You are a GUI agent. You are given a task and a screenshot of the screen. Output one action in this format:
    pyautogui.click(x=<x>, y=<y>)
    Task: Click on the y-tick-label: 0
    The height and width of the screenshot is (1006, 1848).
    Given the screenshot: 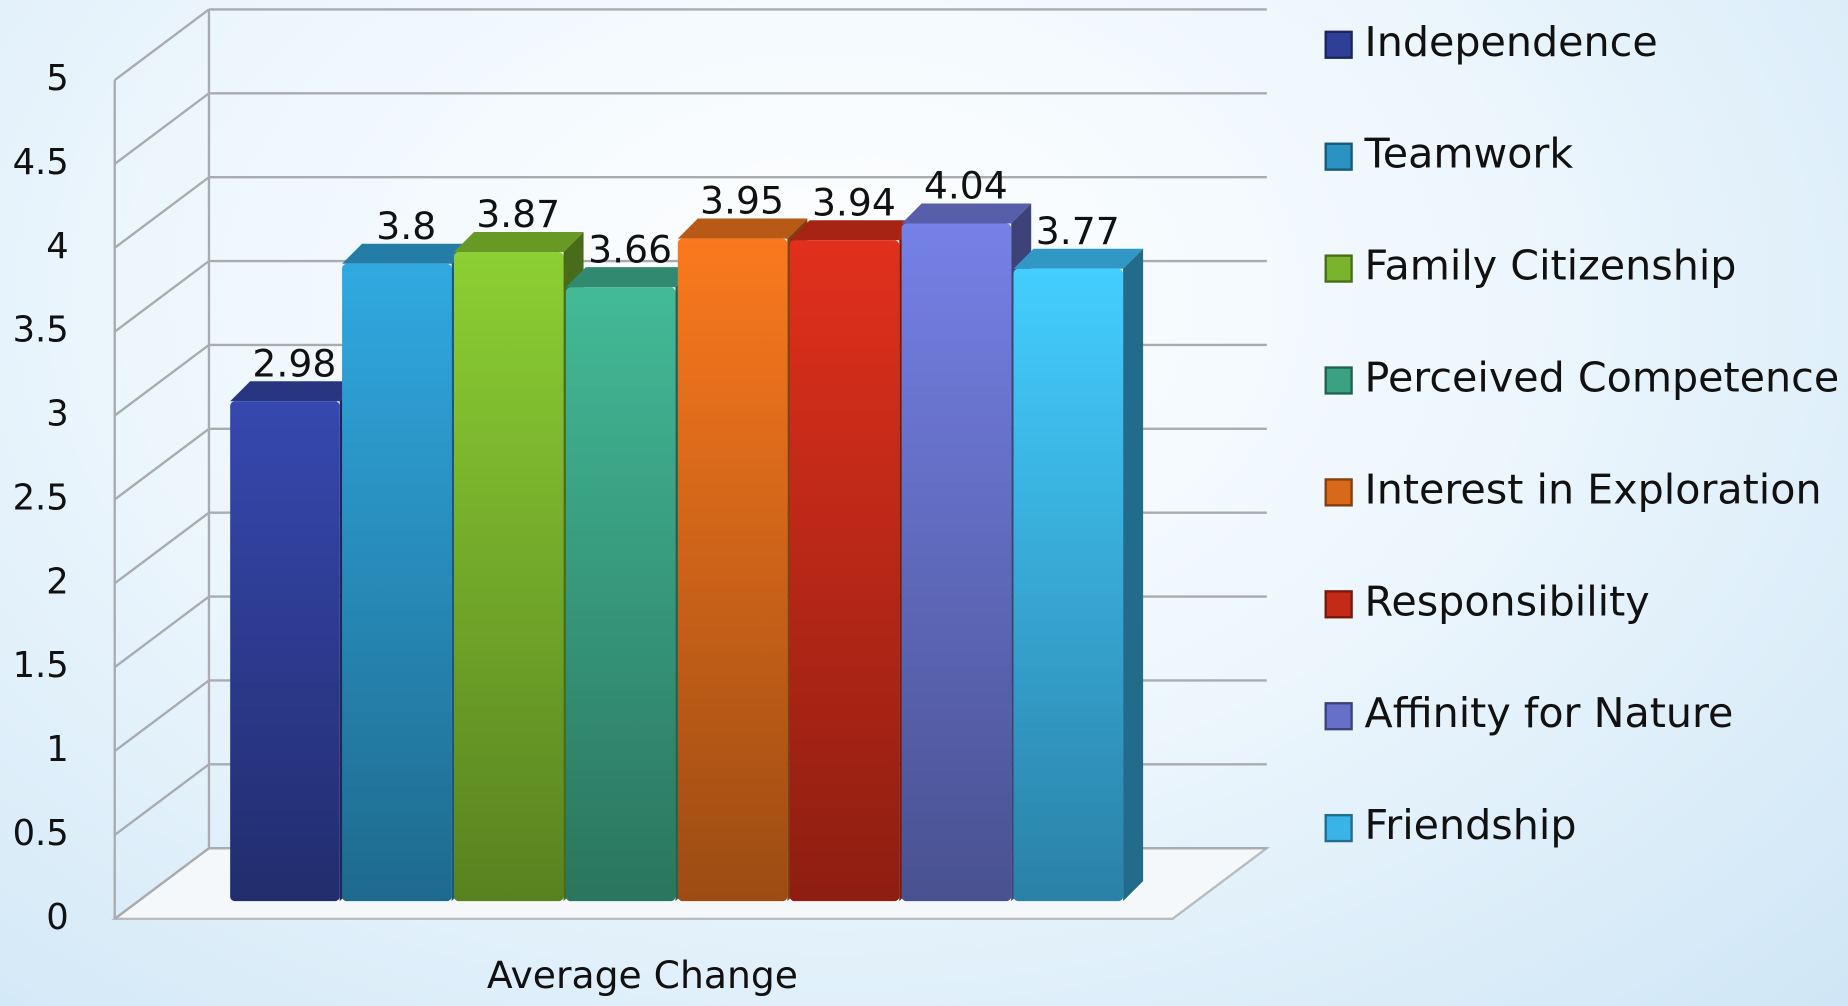 What is the action you would take?
    pyautogui.click(x=57, y=917)
    